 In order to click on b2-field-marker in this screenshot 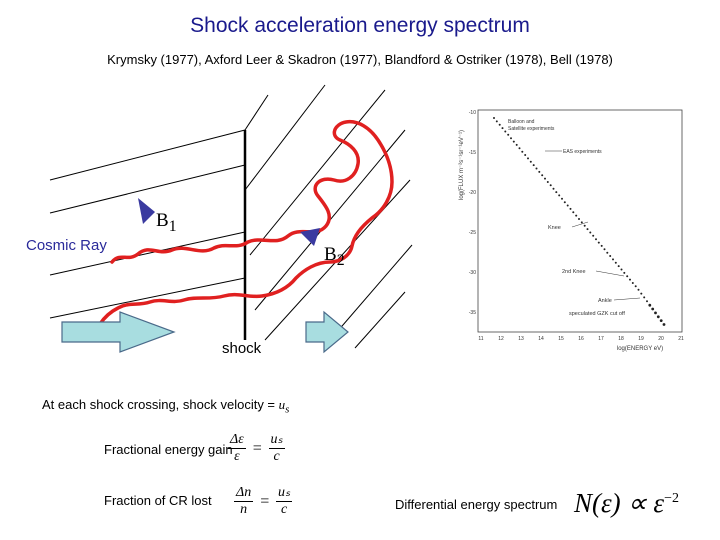, I will do `click(310, 237)`.